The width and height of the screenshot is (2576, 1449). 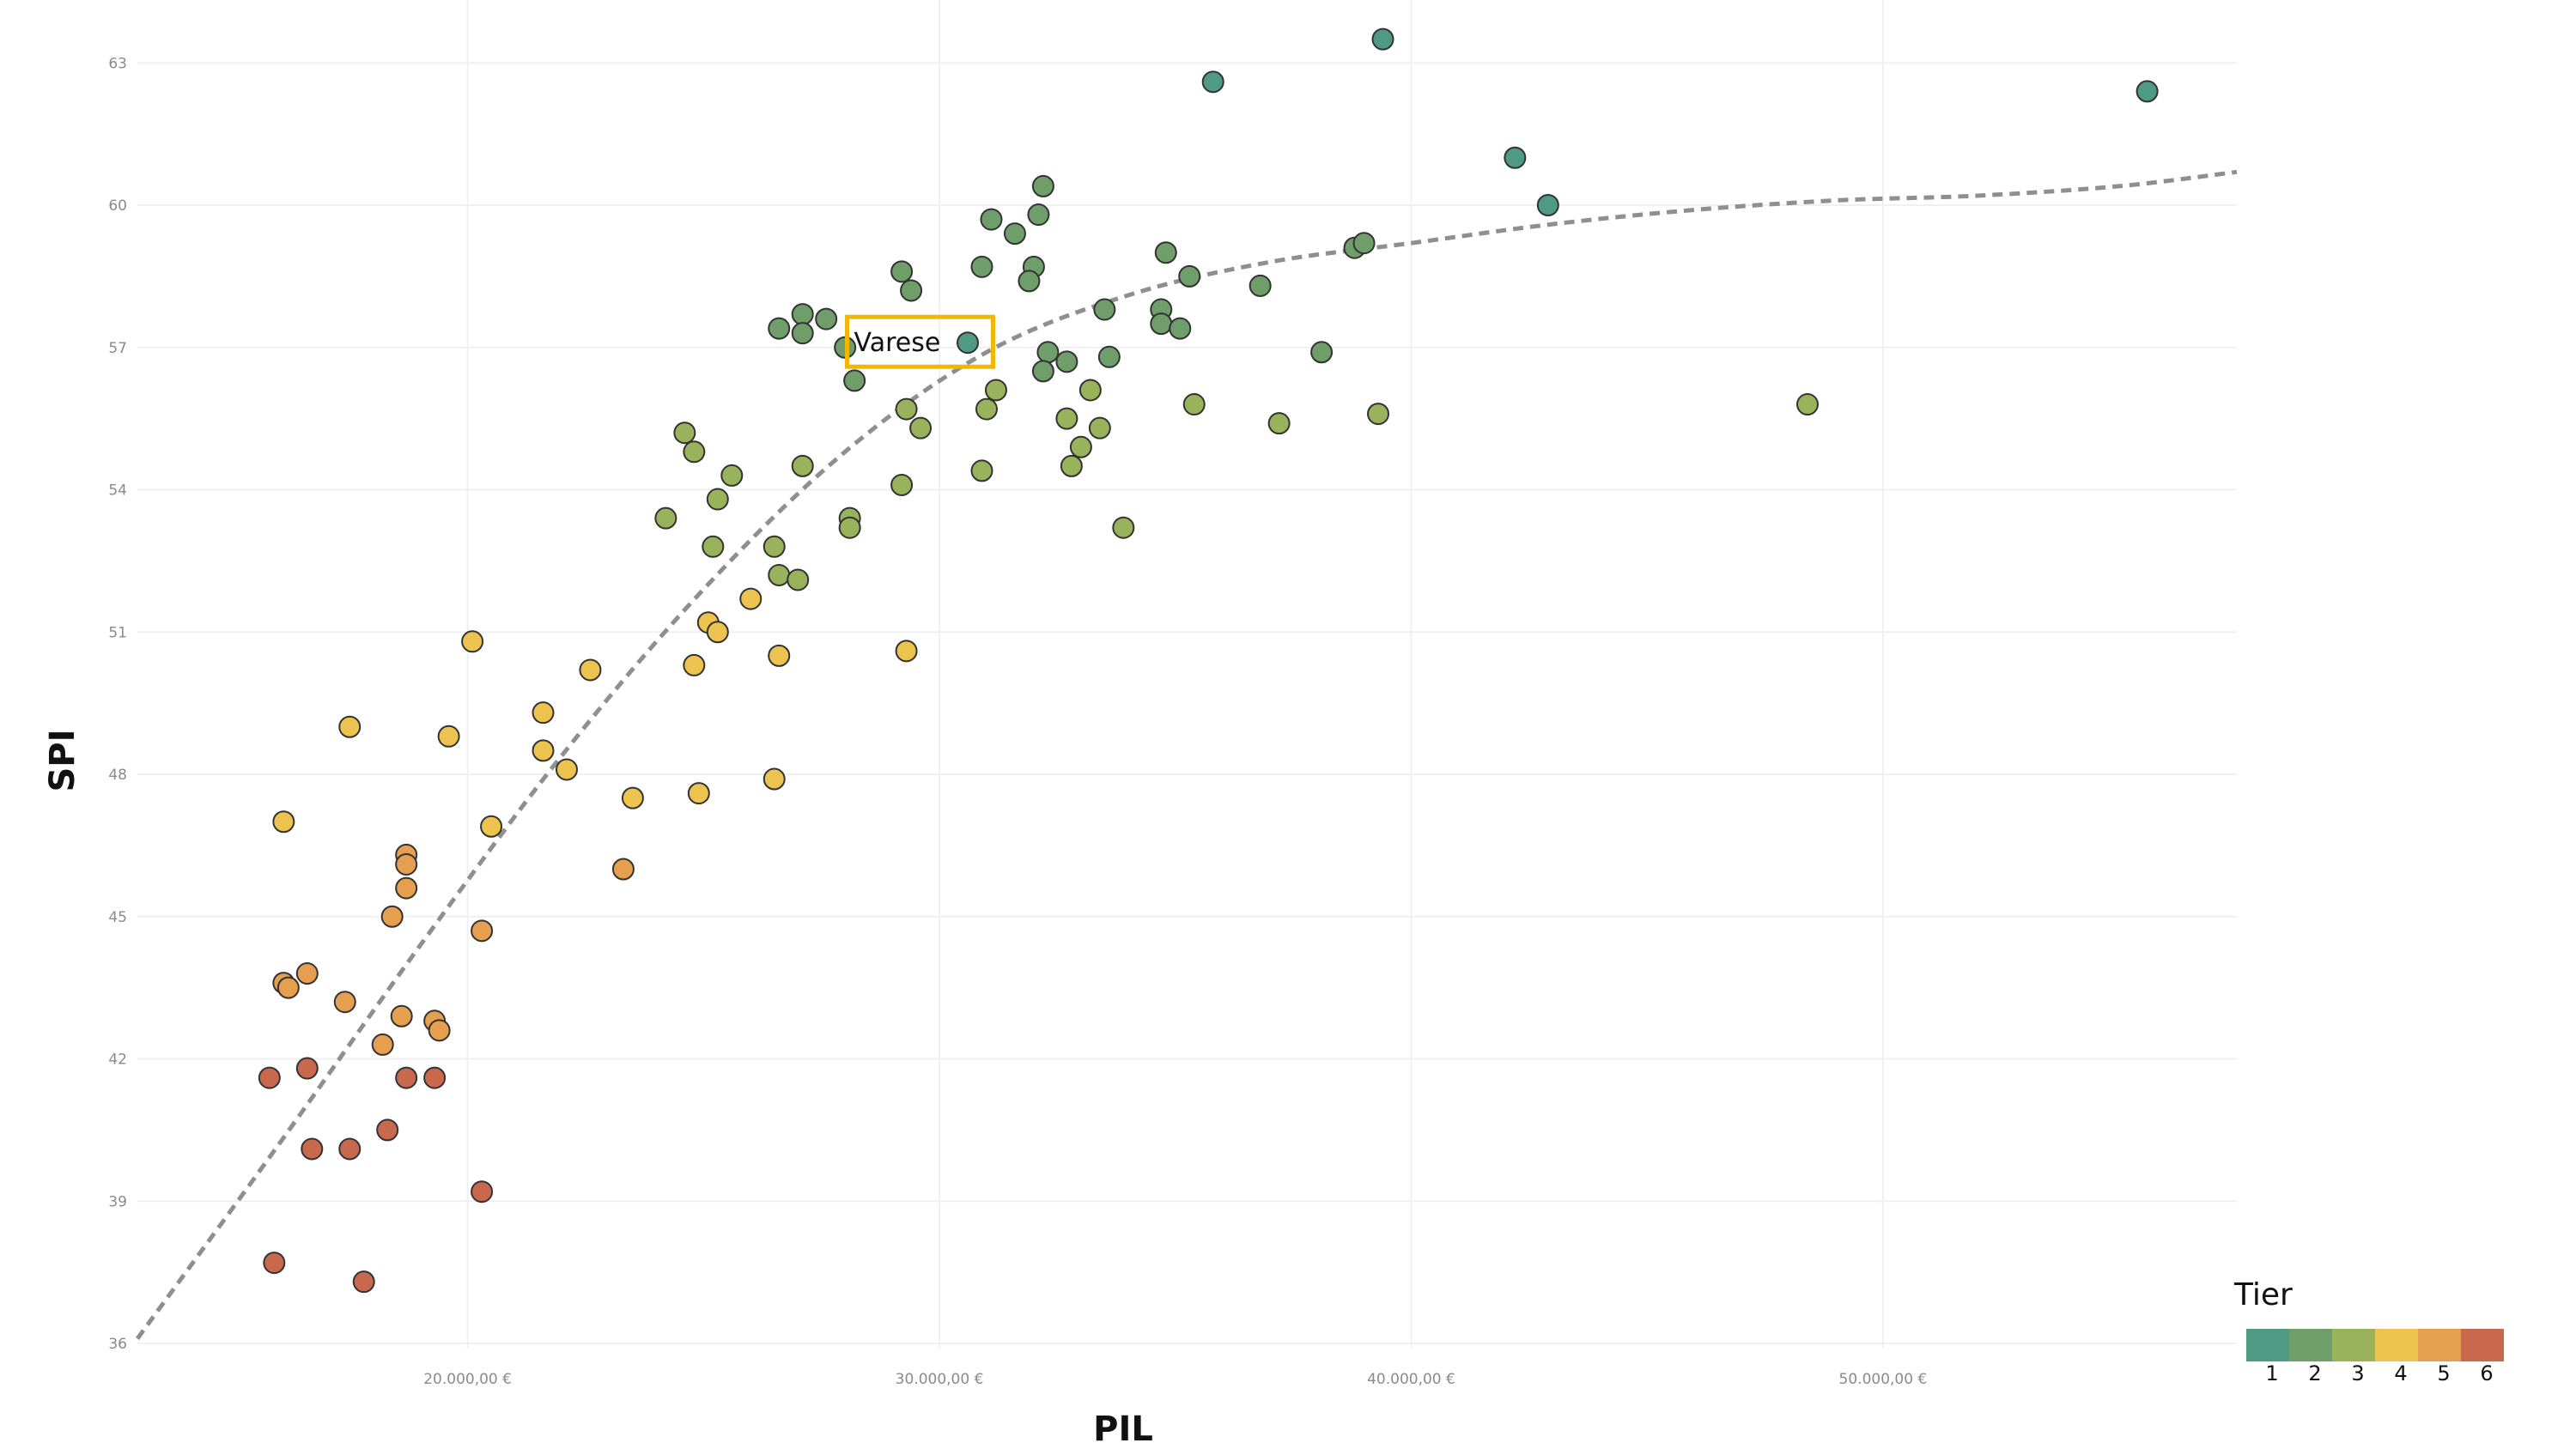 What do you see at coordinates (117, 704) in the screenshot?
I see `y-tick-labels: 36 39 42 45 48 51 54 57 60 63` at bounding box center [117, 704].